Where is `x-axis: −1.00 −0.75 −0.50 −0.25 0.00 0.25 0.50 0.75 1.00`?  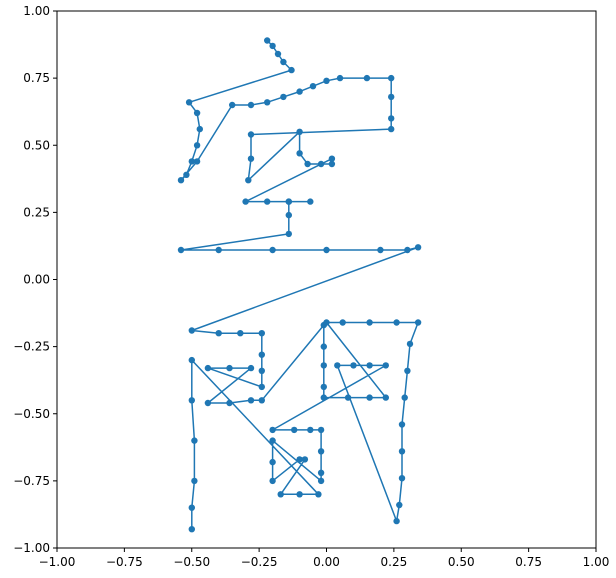
x-axis: −1.00 −0.75 −0.50 −0.25 0.00 0.25 0.50 0.75 1.00 is located at coordinates (324, 558).